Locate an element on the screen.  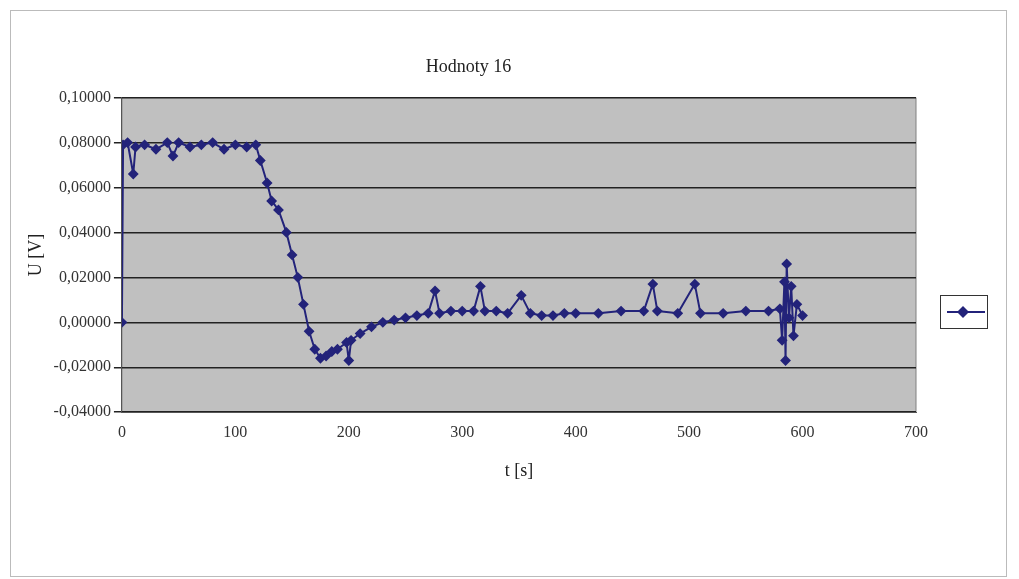
y-tick-label: 0,08000 is located at coordinates (84, 141).